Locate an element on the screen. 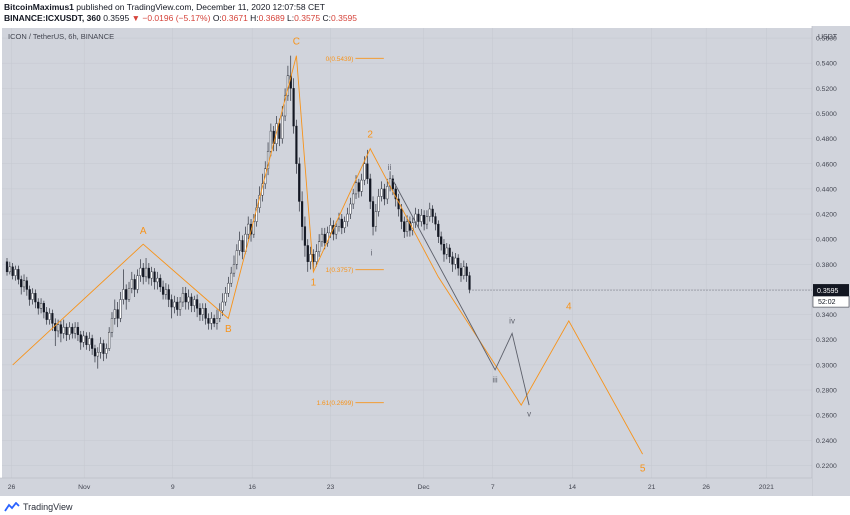 The height and width of the screenshot is (515, 850). price-axis-bg is located at coordinates (831, 261).